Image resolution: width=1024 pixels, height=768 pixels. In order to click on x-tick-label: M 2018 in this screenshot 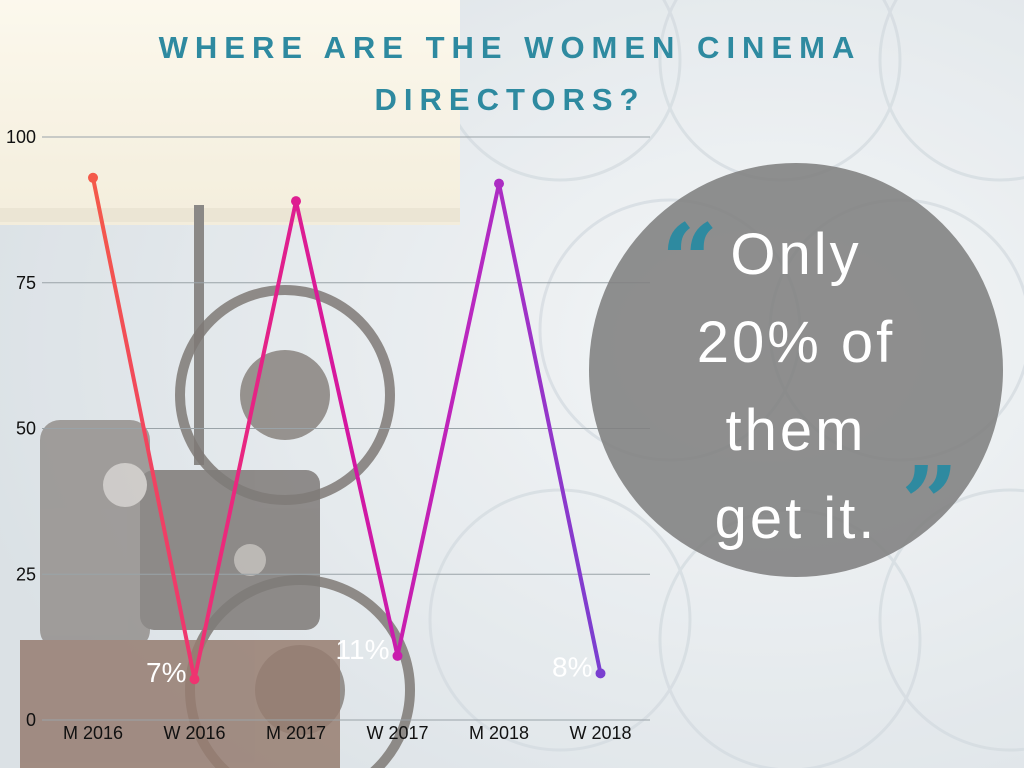, I will do `click(499, 733)`.